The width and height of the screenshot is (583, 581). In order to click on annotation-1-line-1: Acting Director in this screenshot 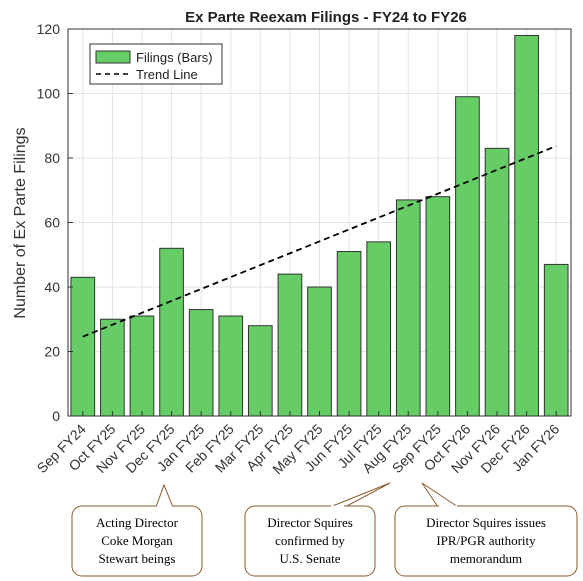, I will do `click(137, 522)`.